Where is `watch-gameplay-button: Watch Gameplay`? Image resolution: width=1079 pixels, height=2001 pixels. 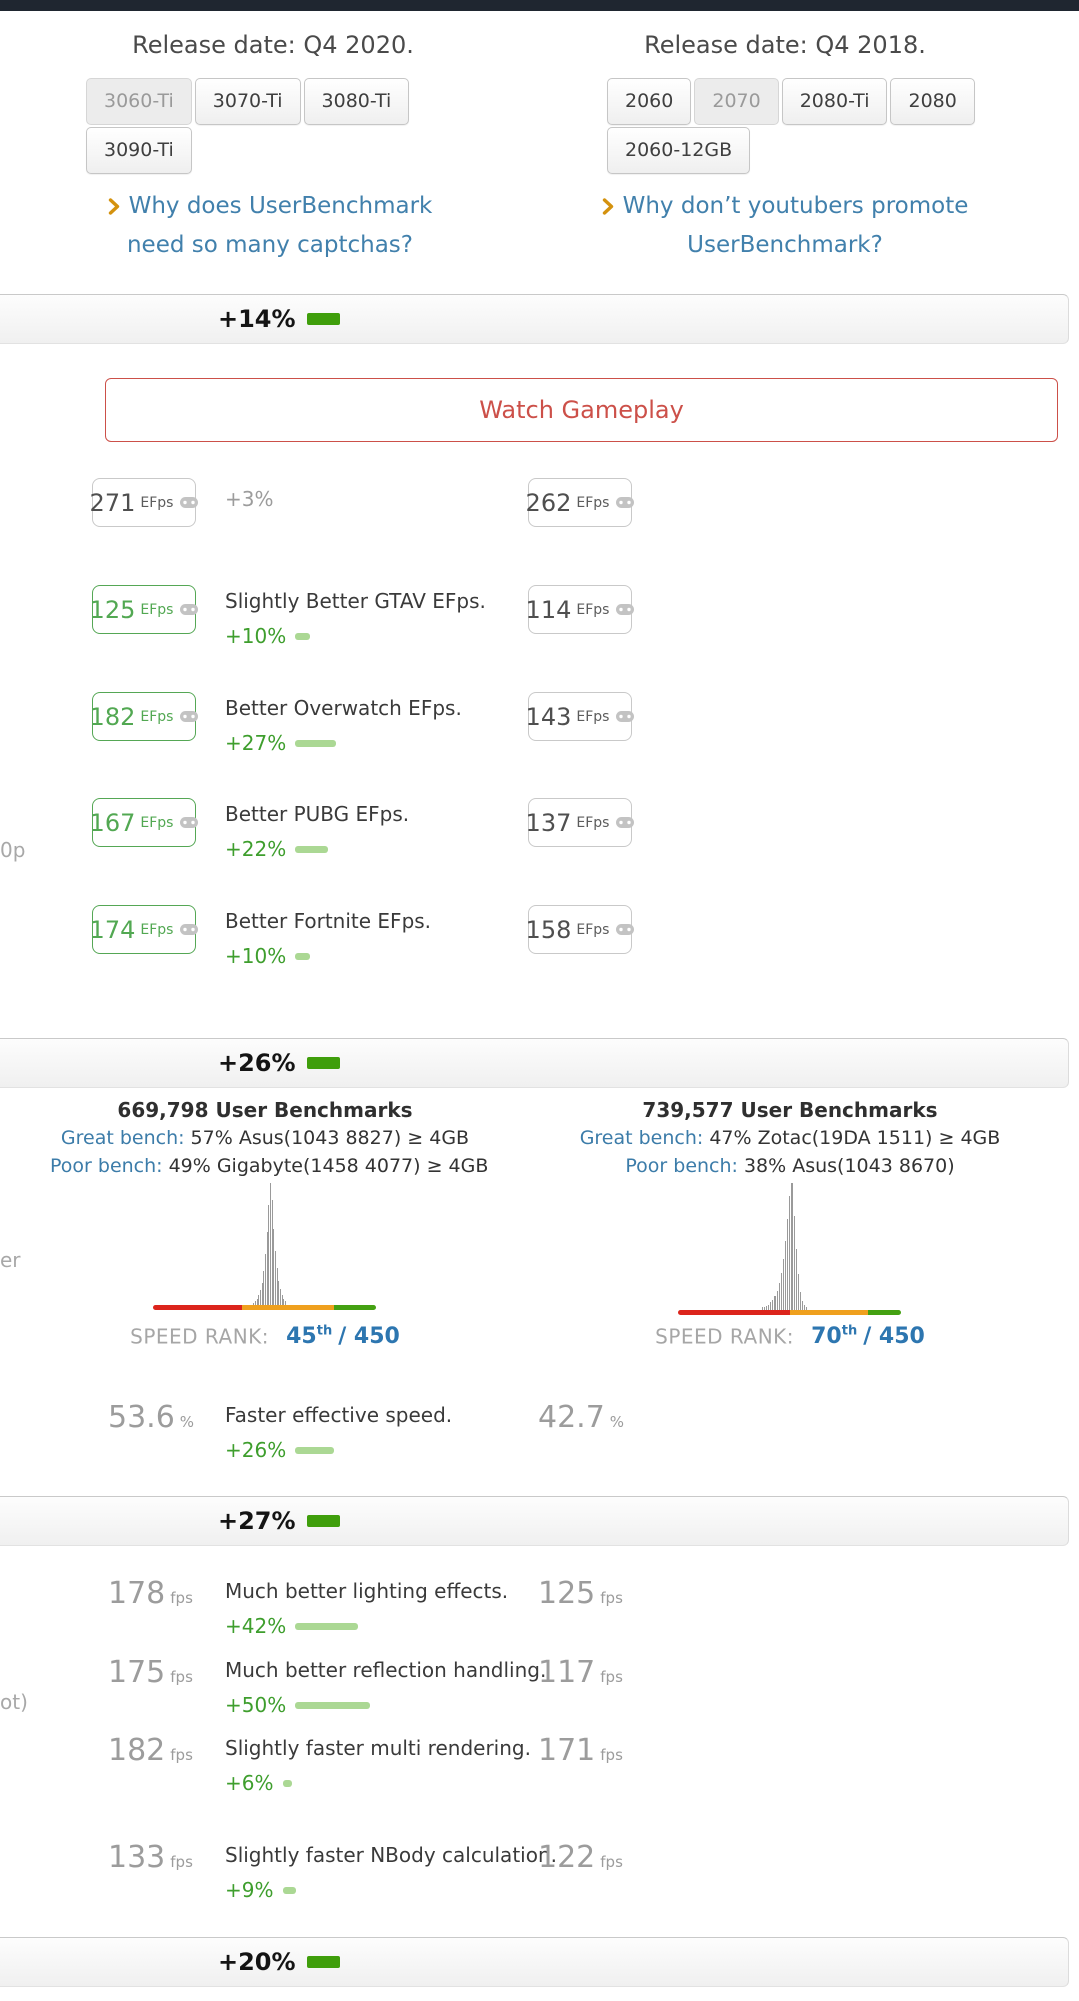
watch-gameplay-button: Watch Gameplay is located at coordinates (581, 410).